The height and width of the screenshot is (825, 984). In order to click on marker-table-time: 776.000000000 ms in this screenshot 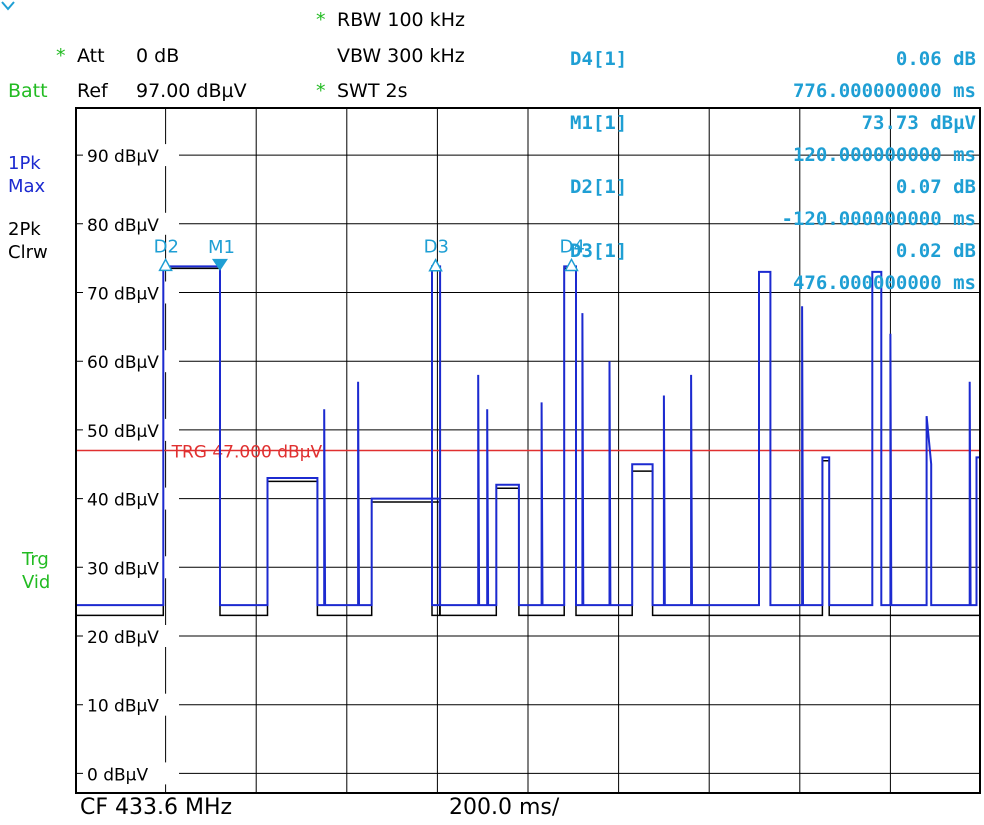, I will do `click(884, 91)`.